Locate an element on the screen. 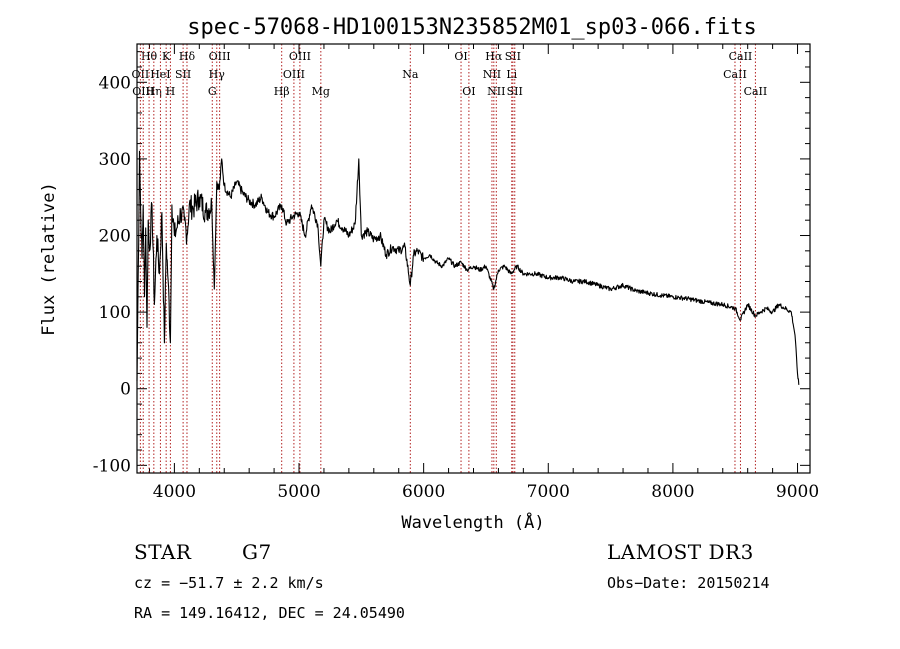  spectral-line-label: Li is located at coordinates (511, 74).